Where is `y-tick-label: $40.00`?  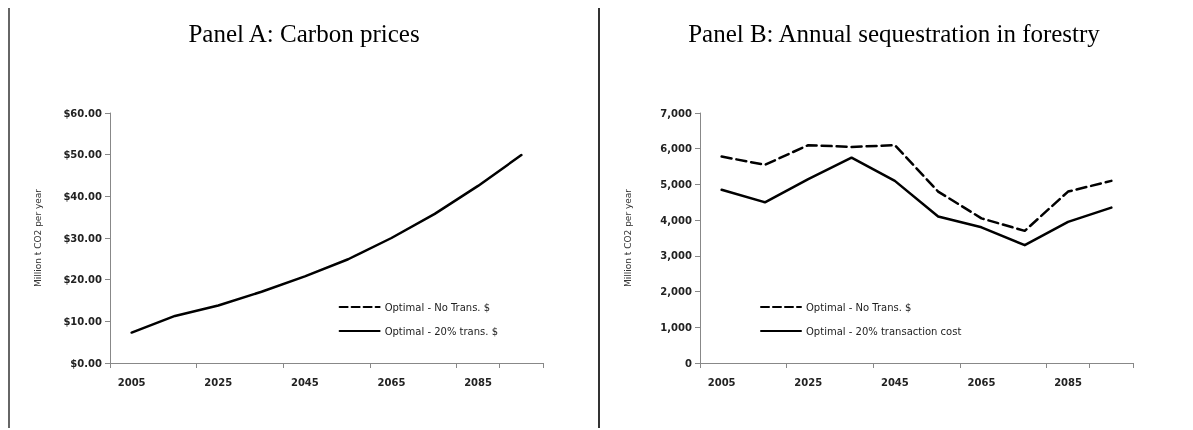 y-tick-label: $40.00 is located at coordinates (83, 196).